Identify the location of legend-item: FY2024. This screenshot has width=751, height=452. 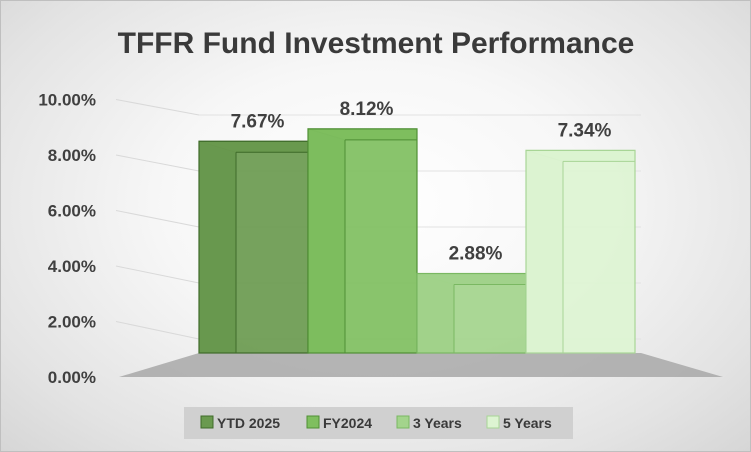
(339, 423).